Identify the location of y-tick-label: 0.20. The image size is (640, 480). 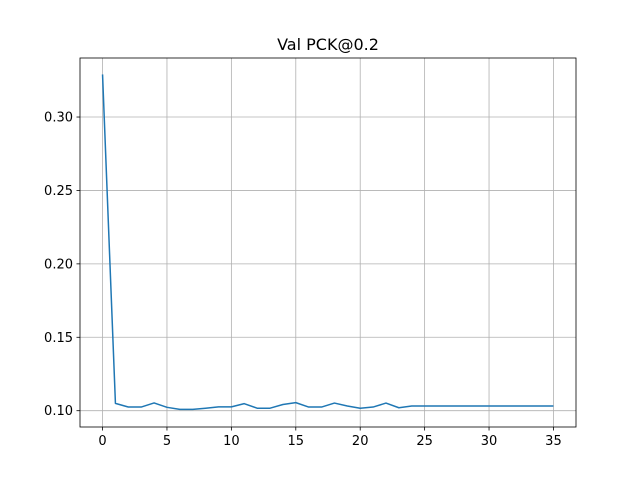
(58, 264).